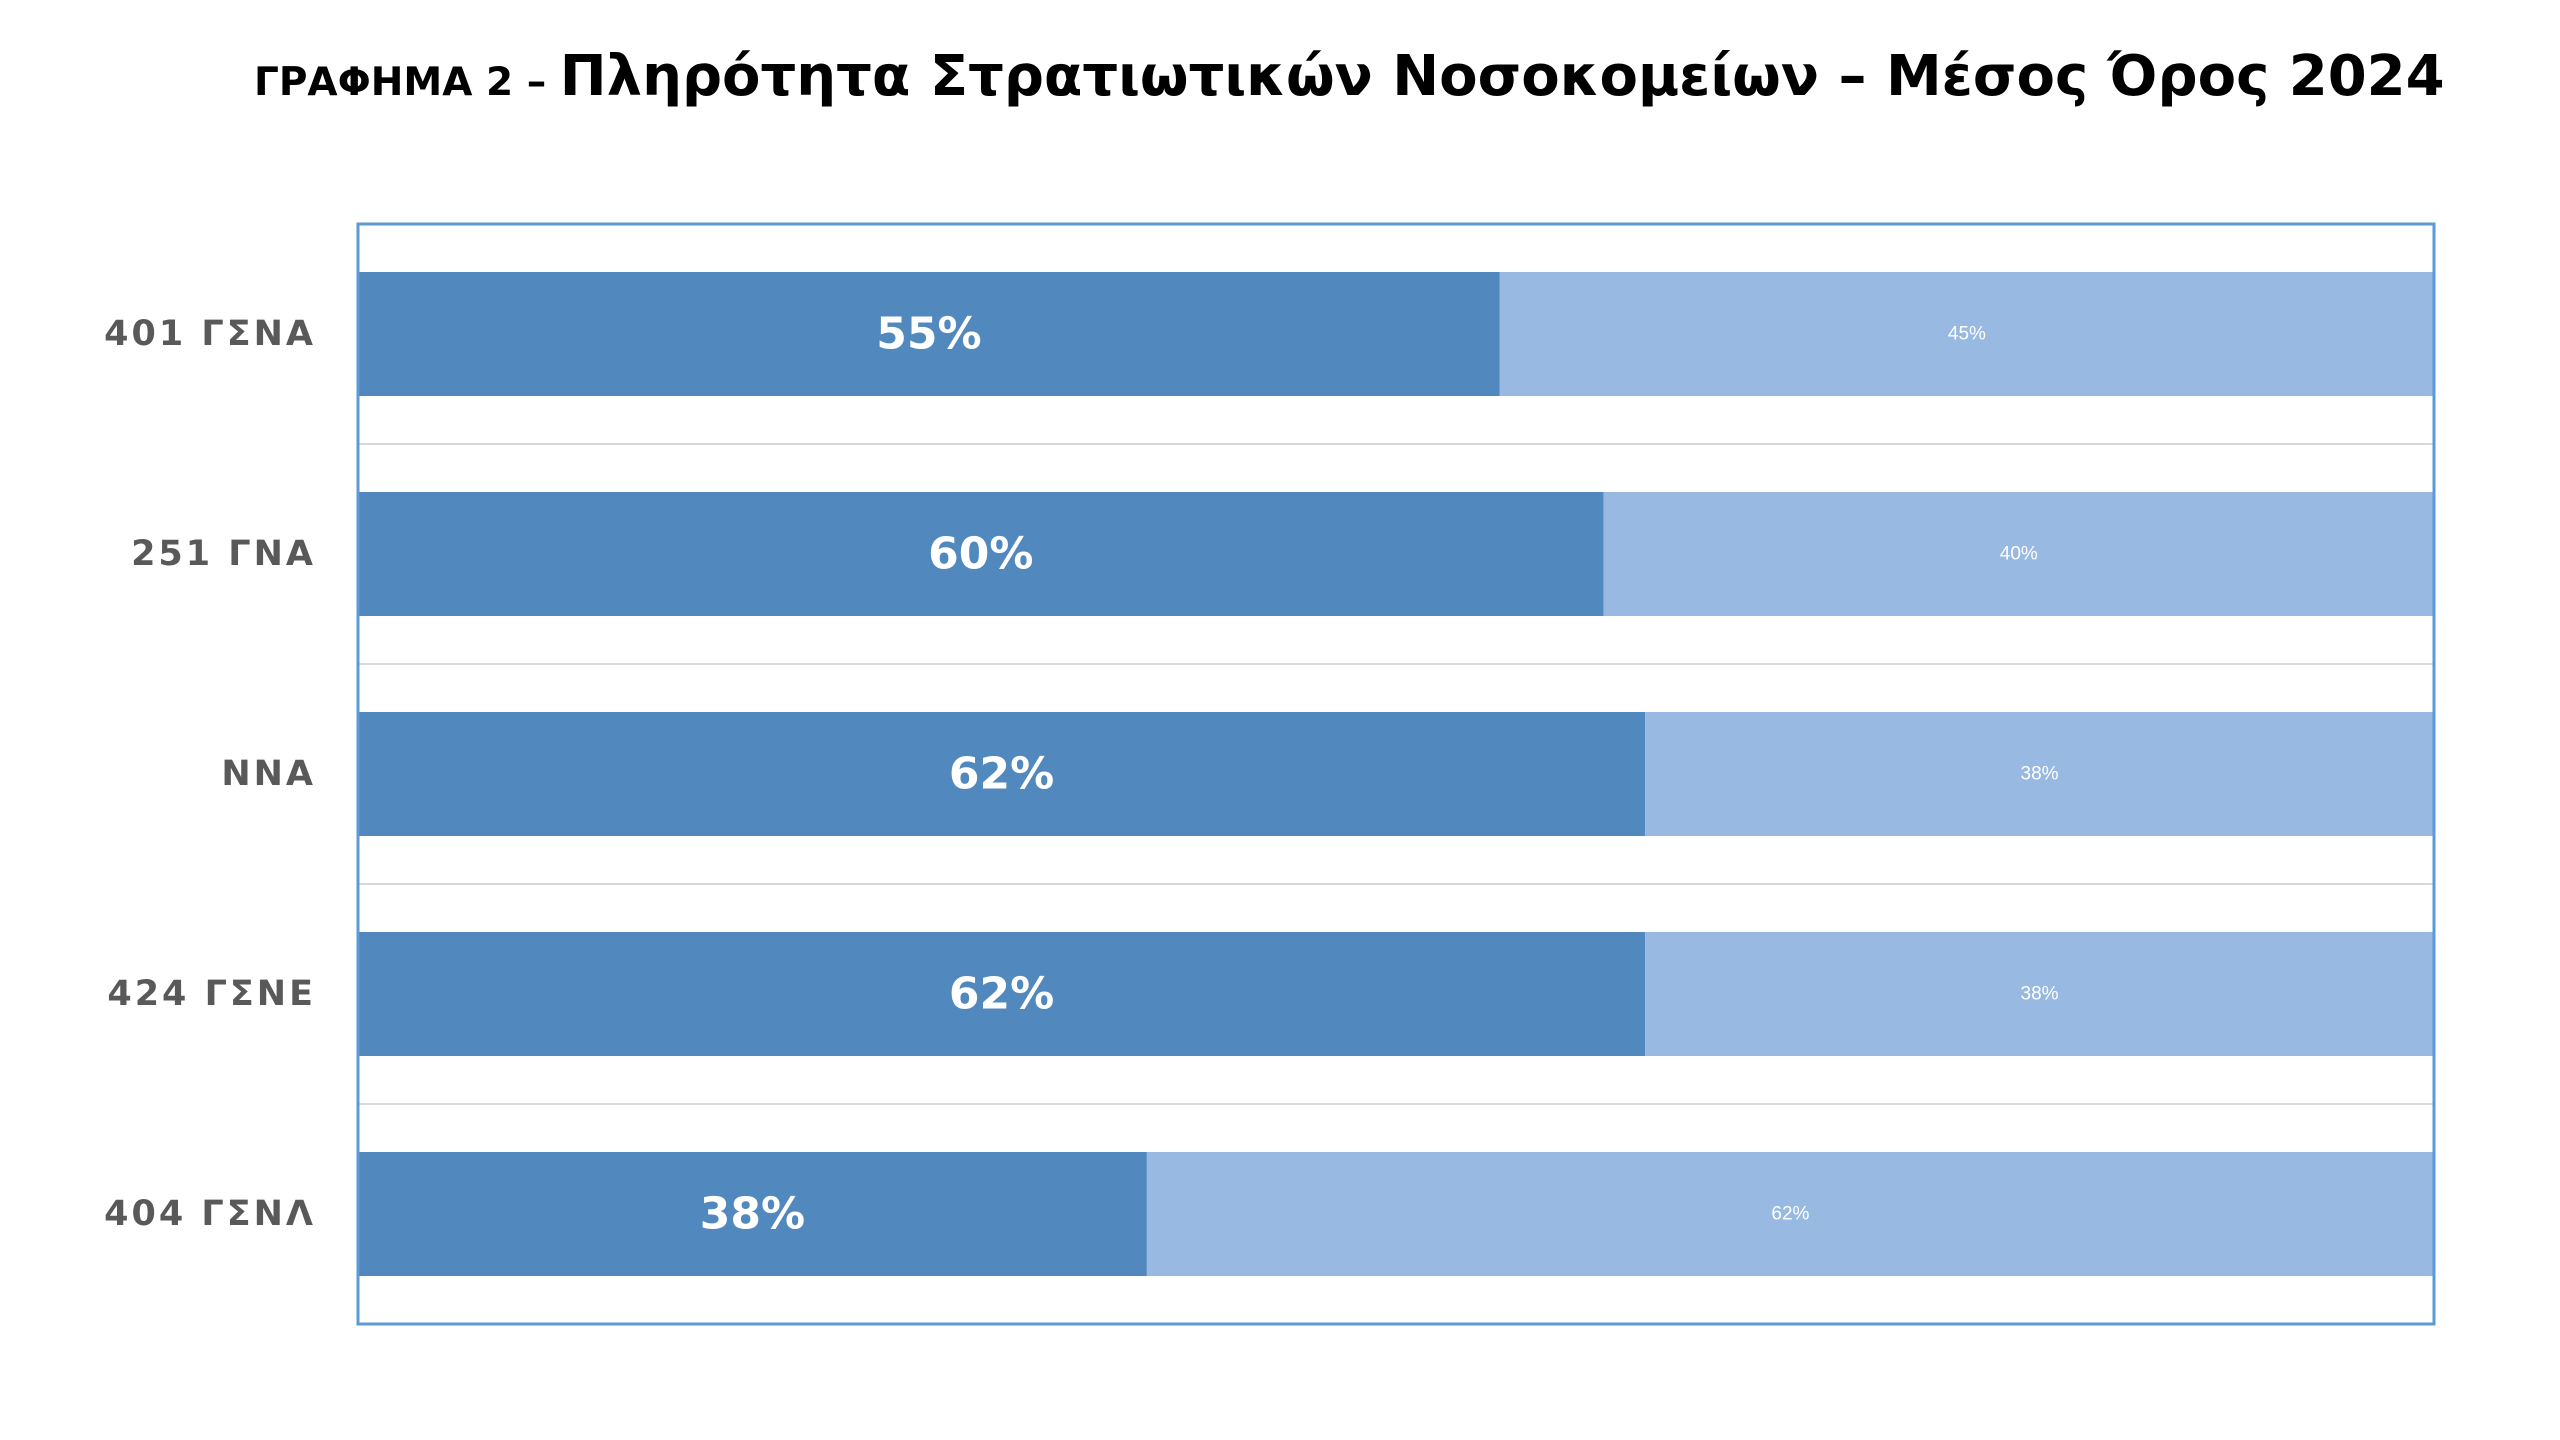 The height and width of the screenshot is (1440, 2560). I want to click on data-label-2-1: 45%, so click(1967, 334).